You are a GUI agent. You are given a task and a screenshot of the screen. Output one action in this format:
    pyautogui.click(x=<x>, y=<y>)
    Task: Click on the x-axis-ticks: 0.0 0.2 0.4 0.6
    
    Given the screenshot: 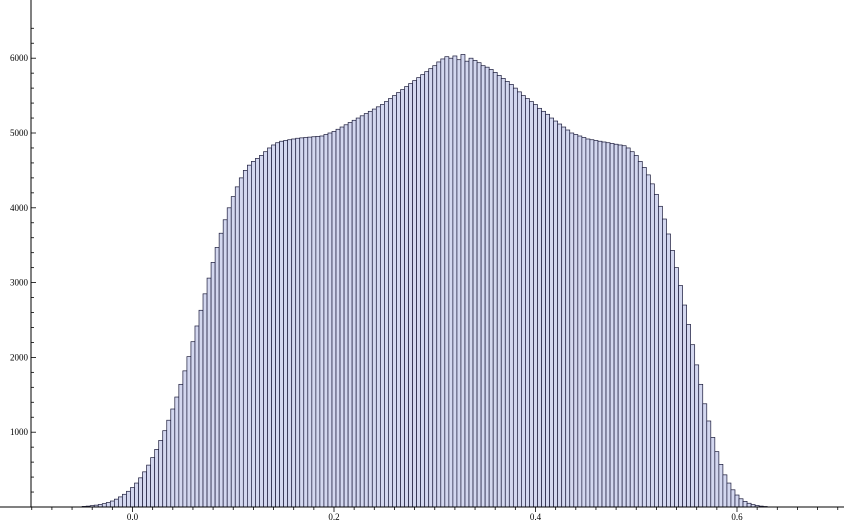 What is the action you would take?
    pyautogui.click(x=435, y=514)
    